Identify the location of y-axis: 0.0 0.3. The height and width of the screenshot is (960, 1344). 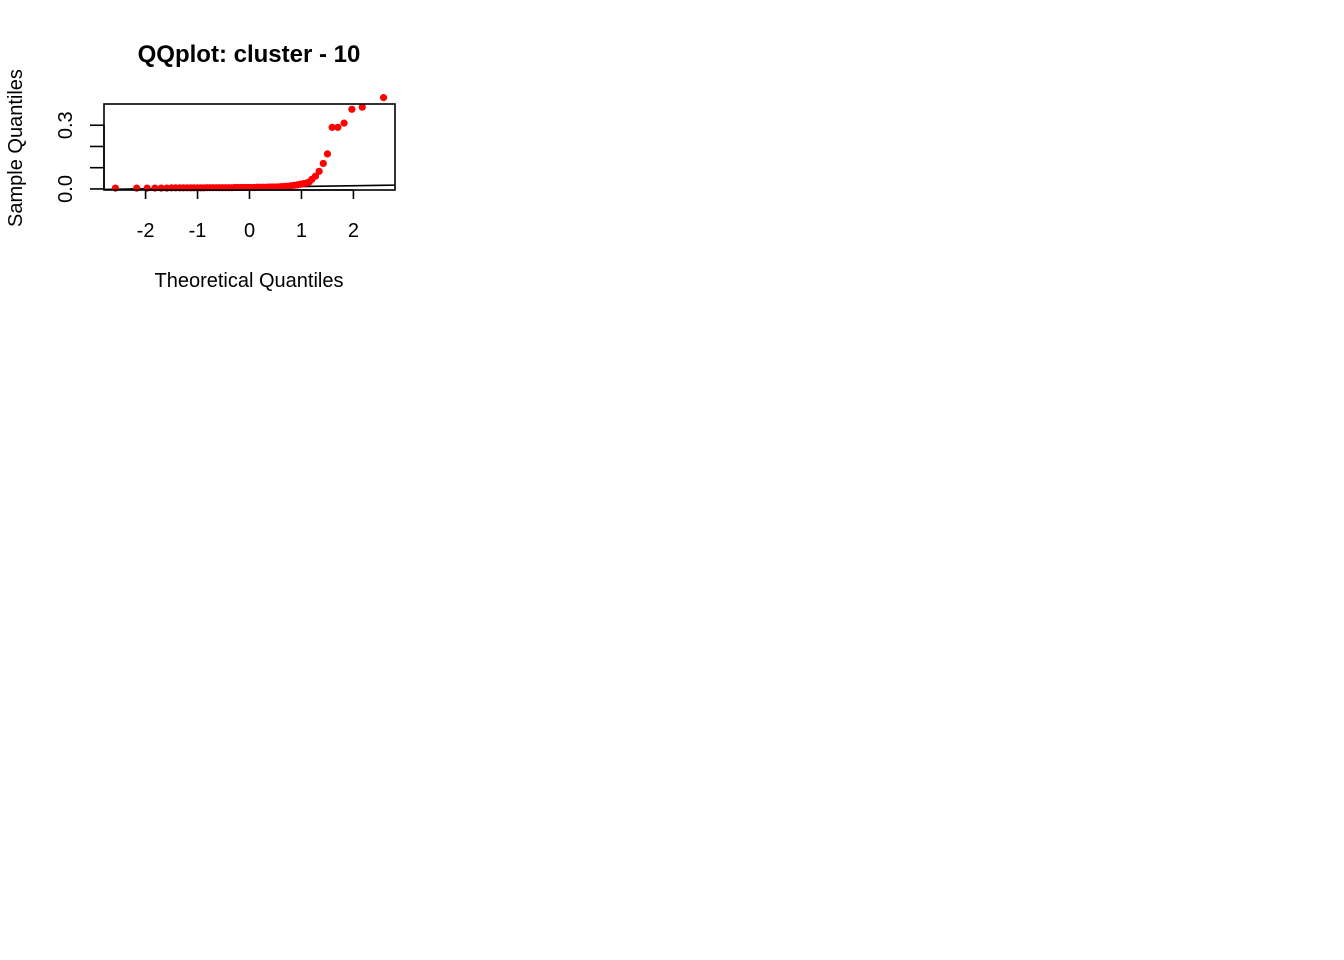
(80, 157).